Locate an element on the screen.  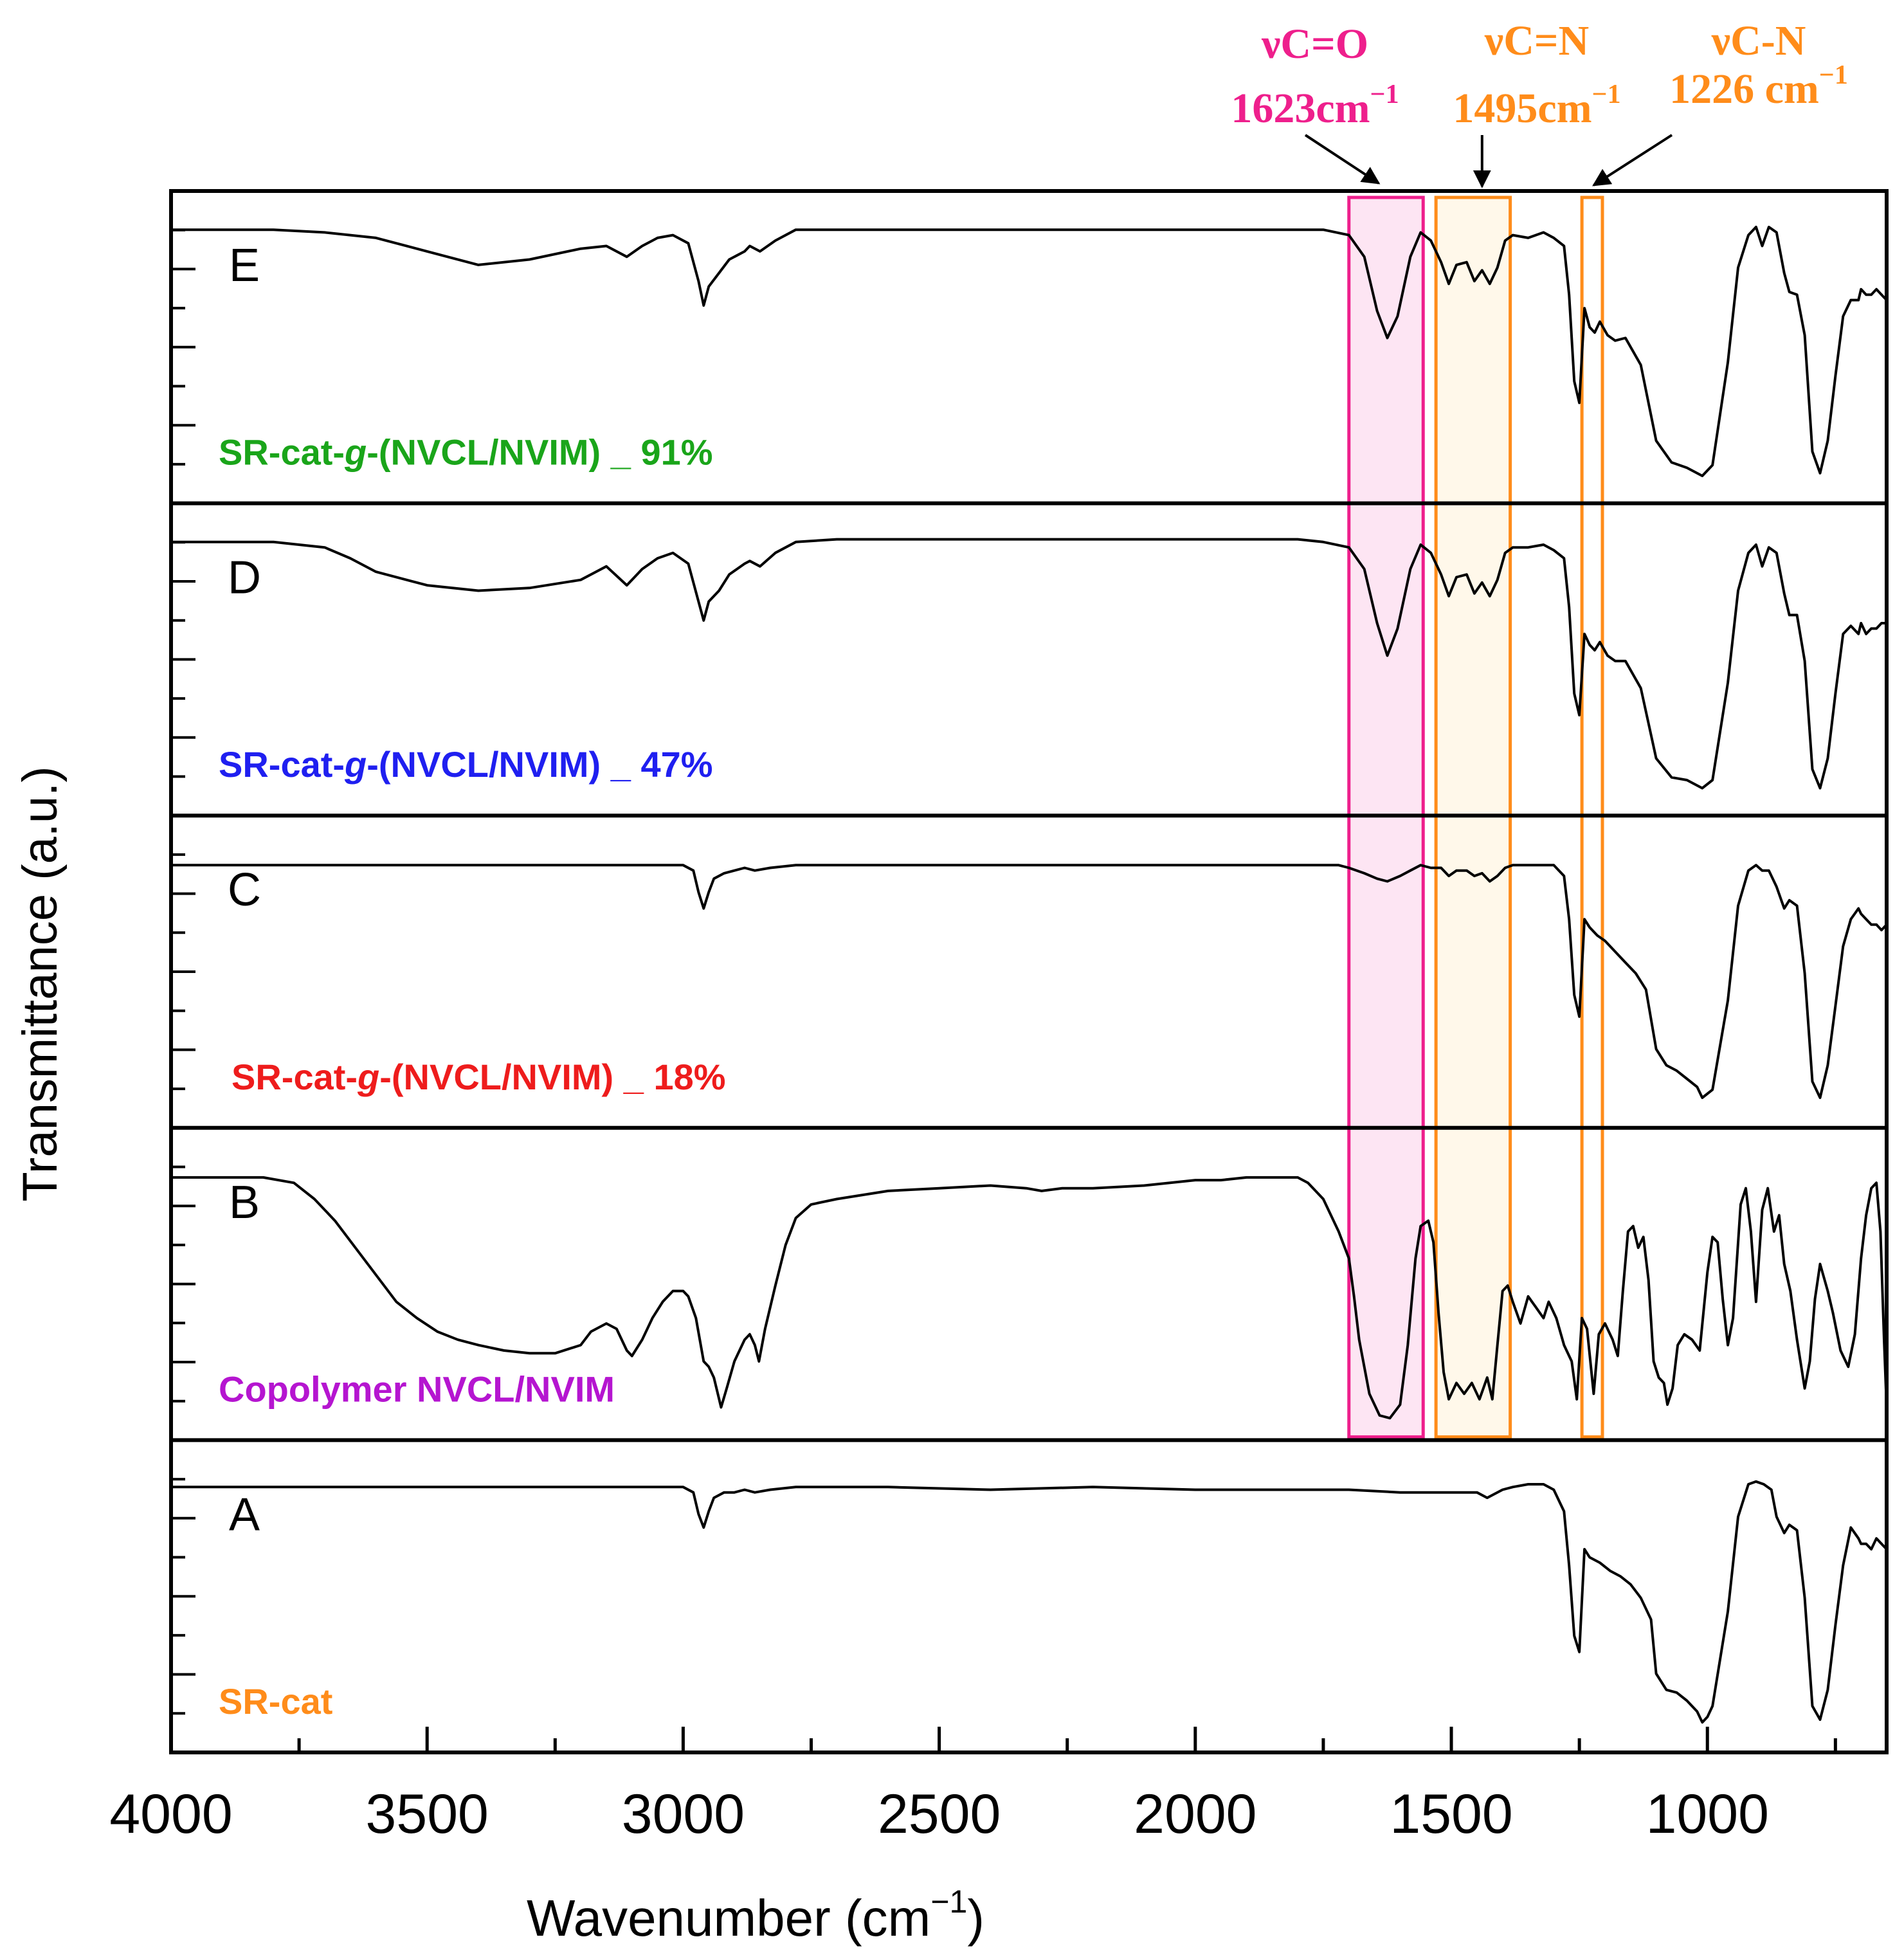
panel-letter-C: C is located at coordinates (244, 890).